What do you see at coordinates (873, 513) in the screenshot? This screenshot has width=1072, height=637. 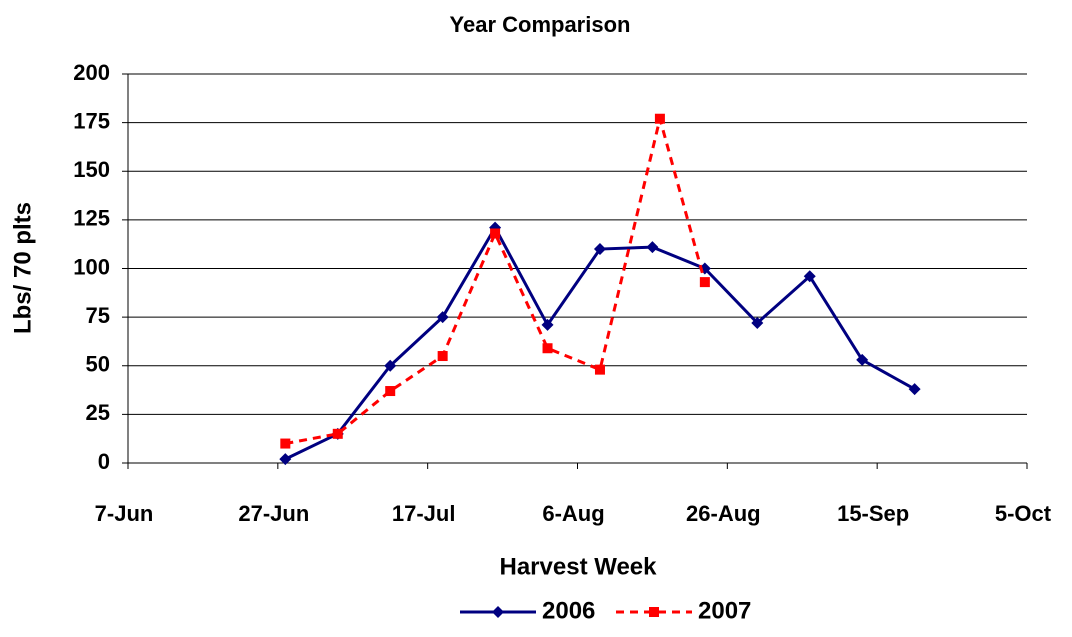 I see `x-tick-label: 15-Sep` at bounding box center [873, 513].